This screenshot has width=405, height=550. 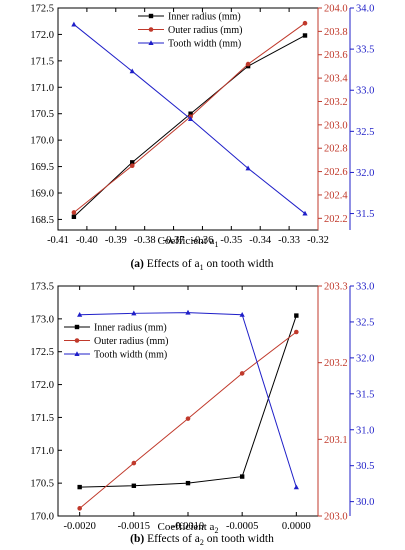 I want to click on x-tick-label: -0.0015, so click(x=134, y=526).